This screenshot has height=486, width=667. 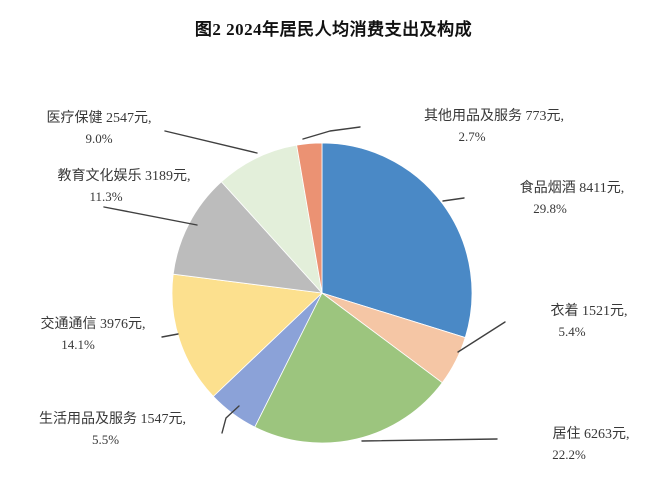 What do you see at coordinates (589, 311) in the screenshot?
I see `callout-text: 衣着 1521元,` at bounding box center [589, 311].